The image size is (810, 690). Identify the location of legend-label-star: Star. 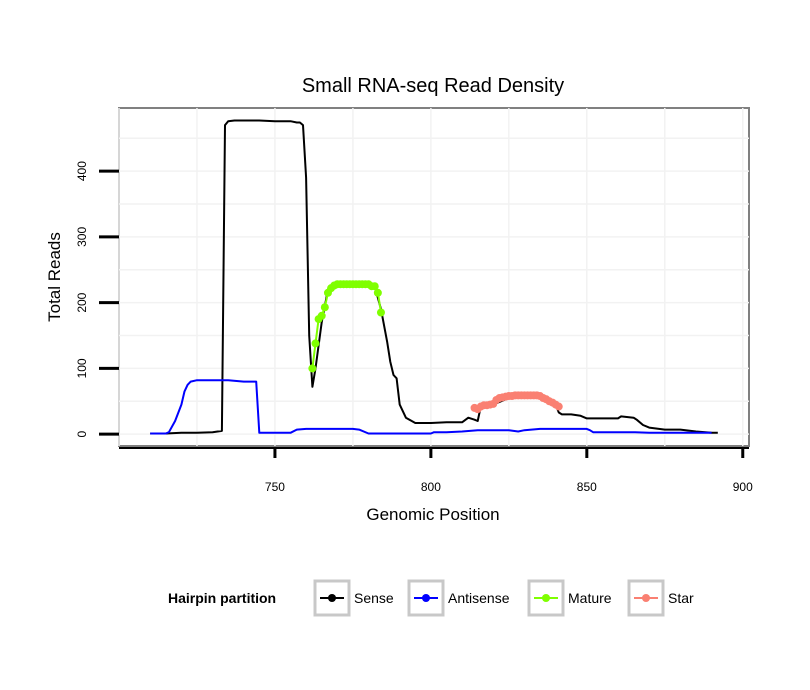
(681, 598).